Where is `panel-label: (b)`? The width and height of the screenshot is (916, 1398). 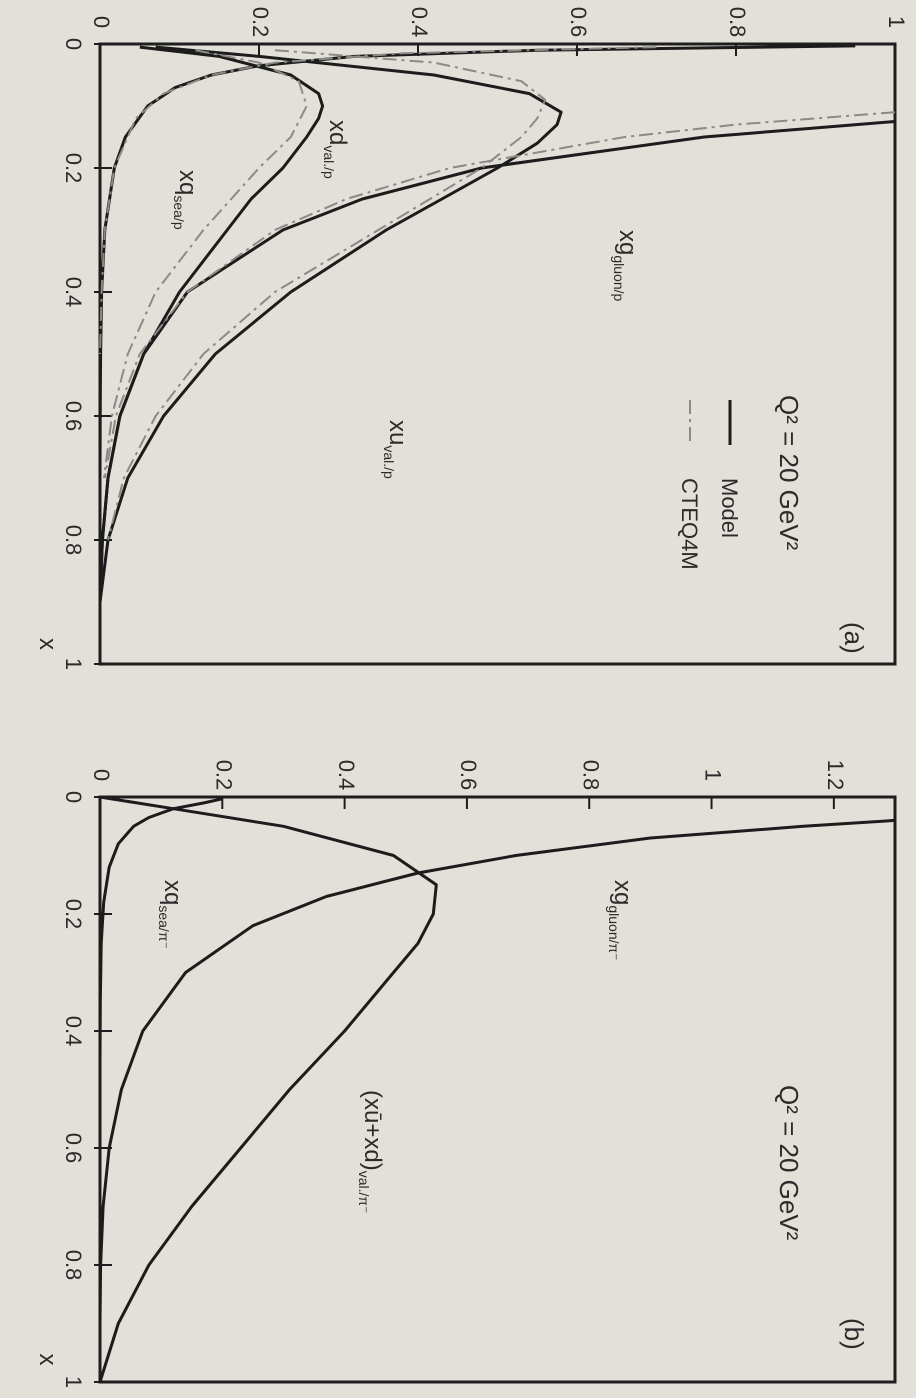
panel-label: (b) is located at coordinates (854, 1334).